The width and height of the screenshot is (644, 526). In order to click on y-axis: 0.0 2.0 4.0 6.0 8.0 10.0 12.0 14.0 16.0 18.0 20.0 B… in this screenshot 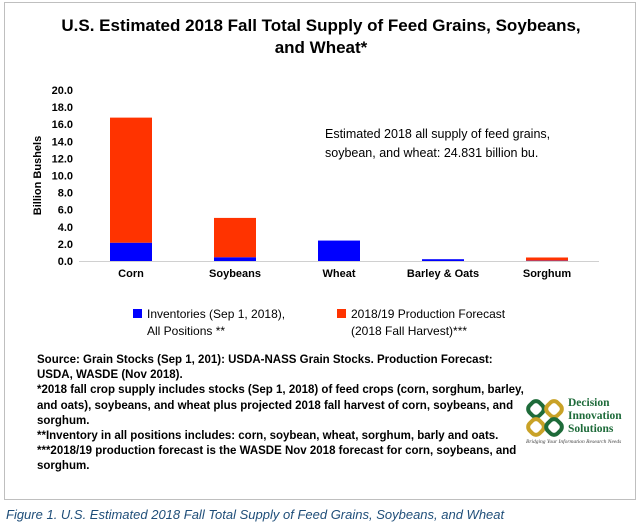, I will do `click(52, 176)`.